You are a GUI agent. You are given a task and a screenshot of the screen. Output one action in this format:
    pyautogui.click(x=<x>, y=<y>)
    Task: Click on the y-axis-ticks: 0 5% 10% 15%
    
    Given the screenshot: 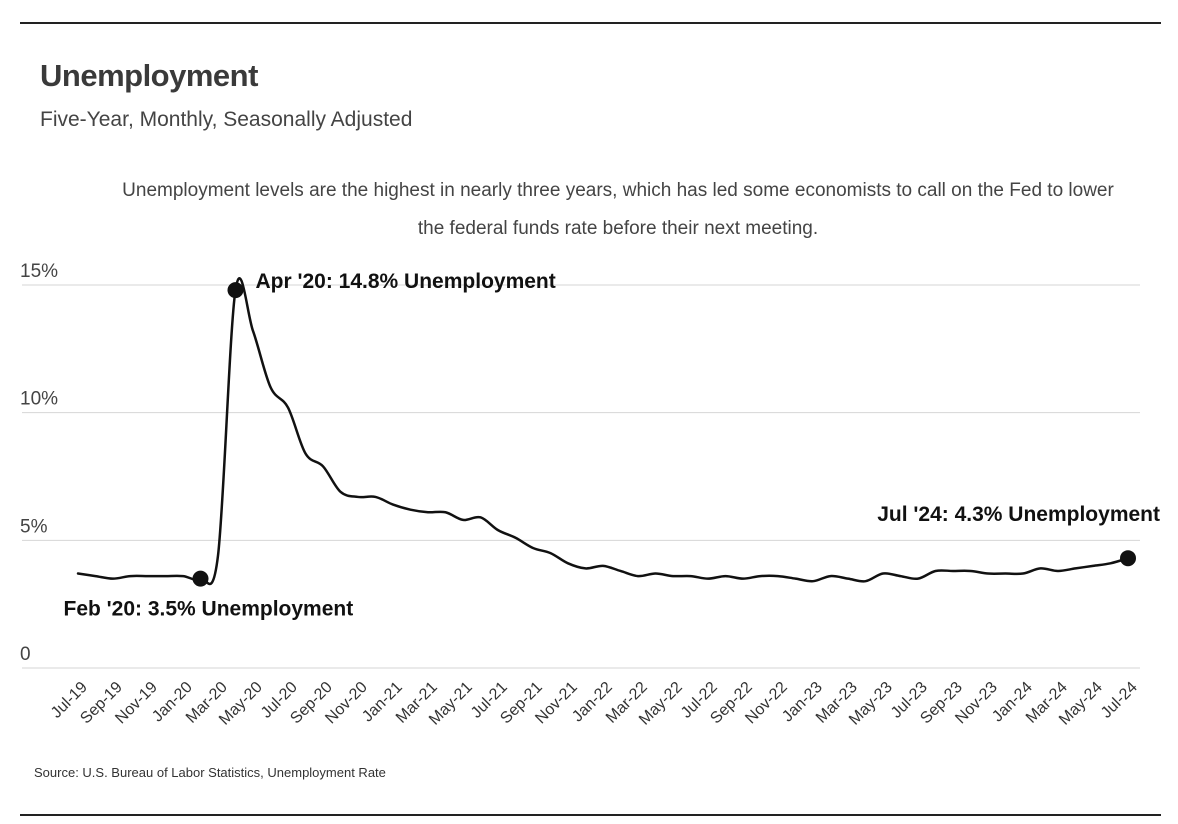 What is the action you would take?
    pyautogui.click(x=39, y=463)
    